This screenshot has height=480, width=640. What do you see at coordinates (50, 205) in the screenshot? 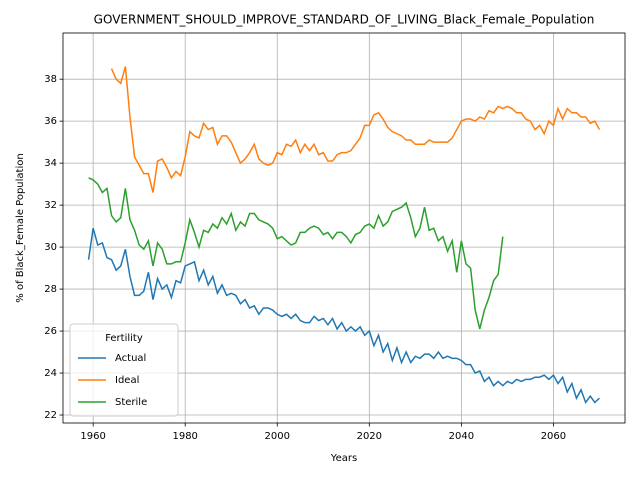
I see `y-tick-label: 32` at bounding box center [50, 205].